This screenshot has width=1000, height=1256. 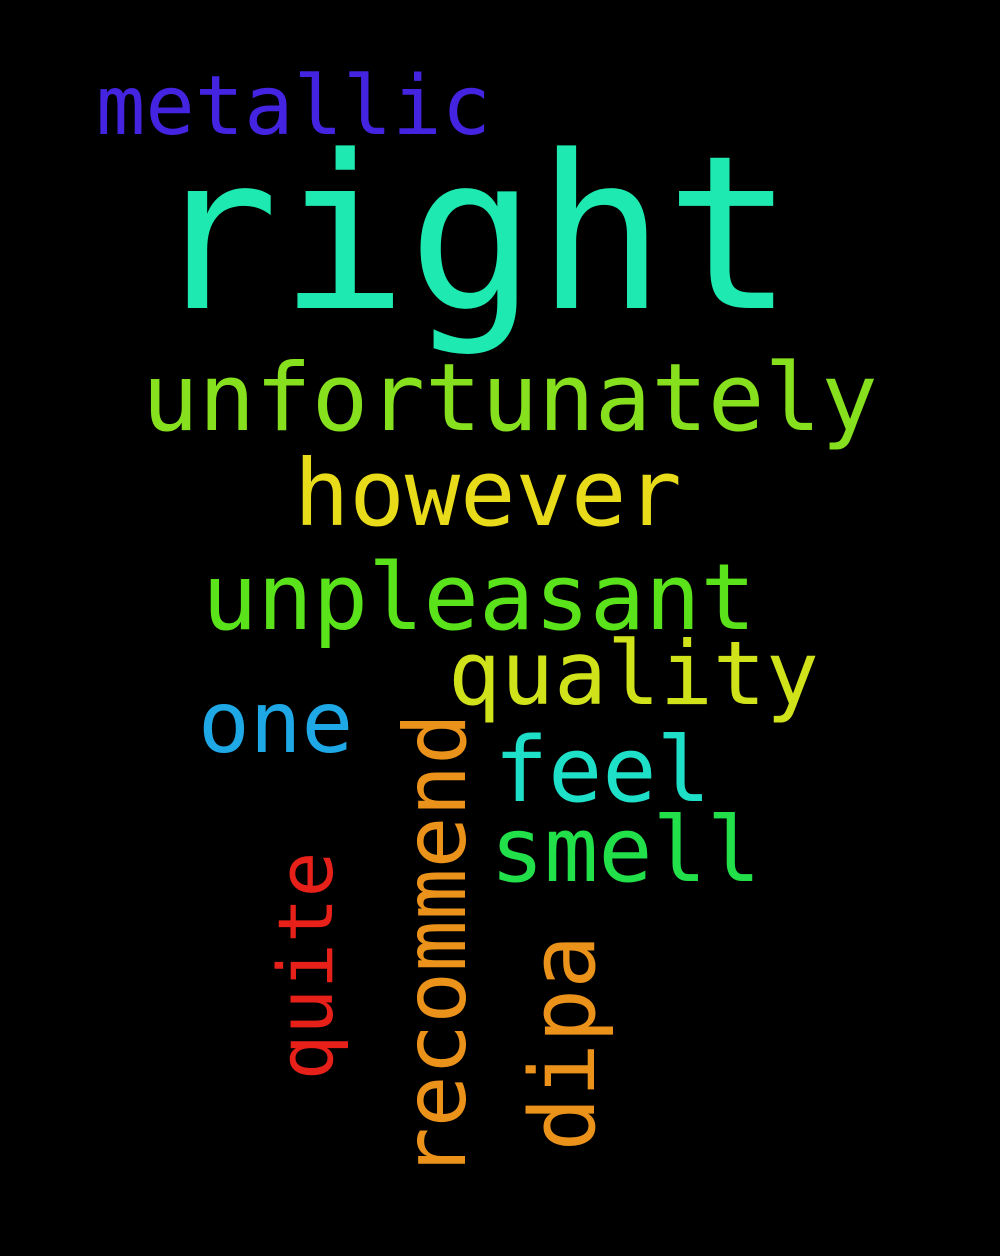 What do you see at coordinates (602, 770) in the screenshot?
I see `word-feel: feel` at bounding box center [602, 770].